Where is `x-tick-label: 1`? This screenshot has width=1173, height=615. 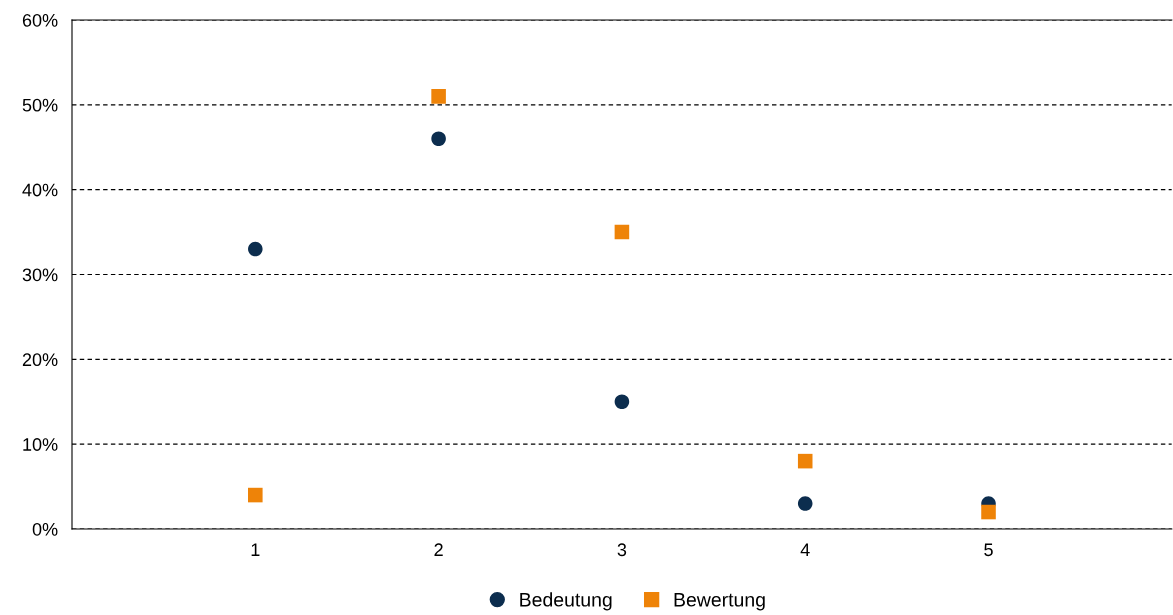
x-tick-label: 1 is located at coordinates (255, 549).